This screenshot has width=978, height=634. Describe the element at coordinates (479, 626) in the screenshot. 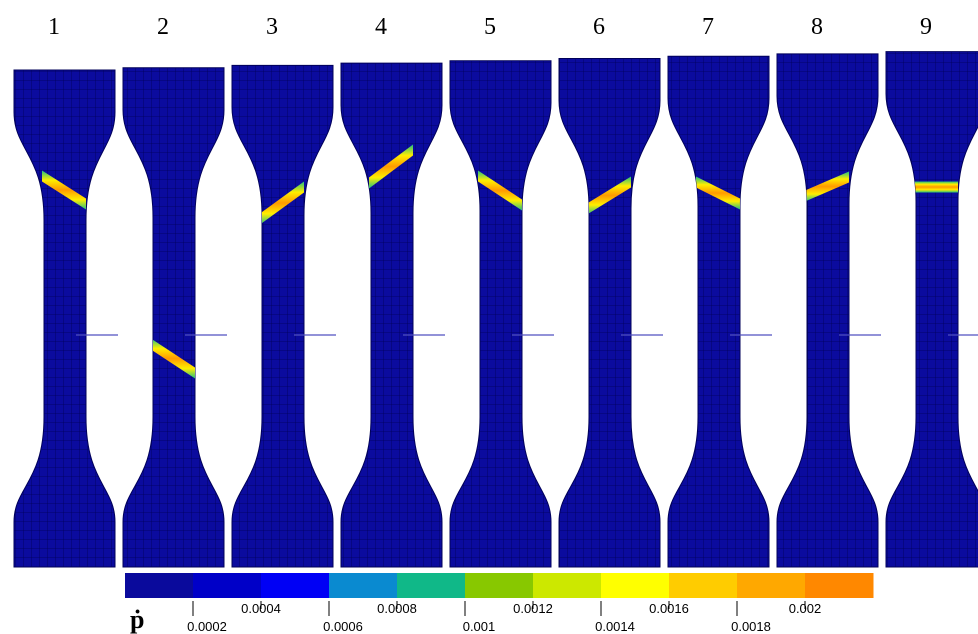

I see `colorbar-tick-label: 0.001` at that location.